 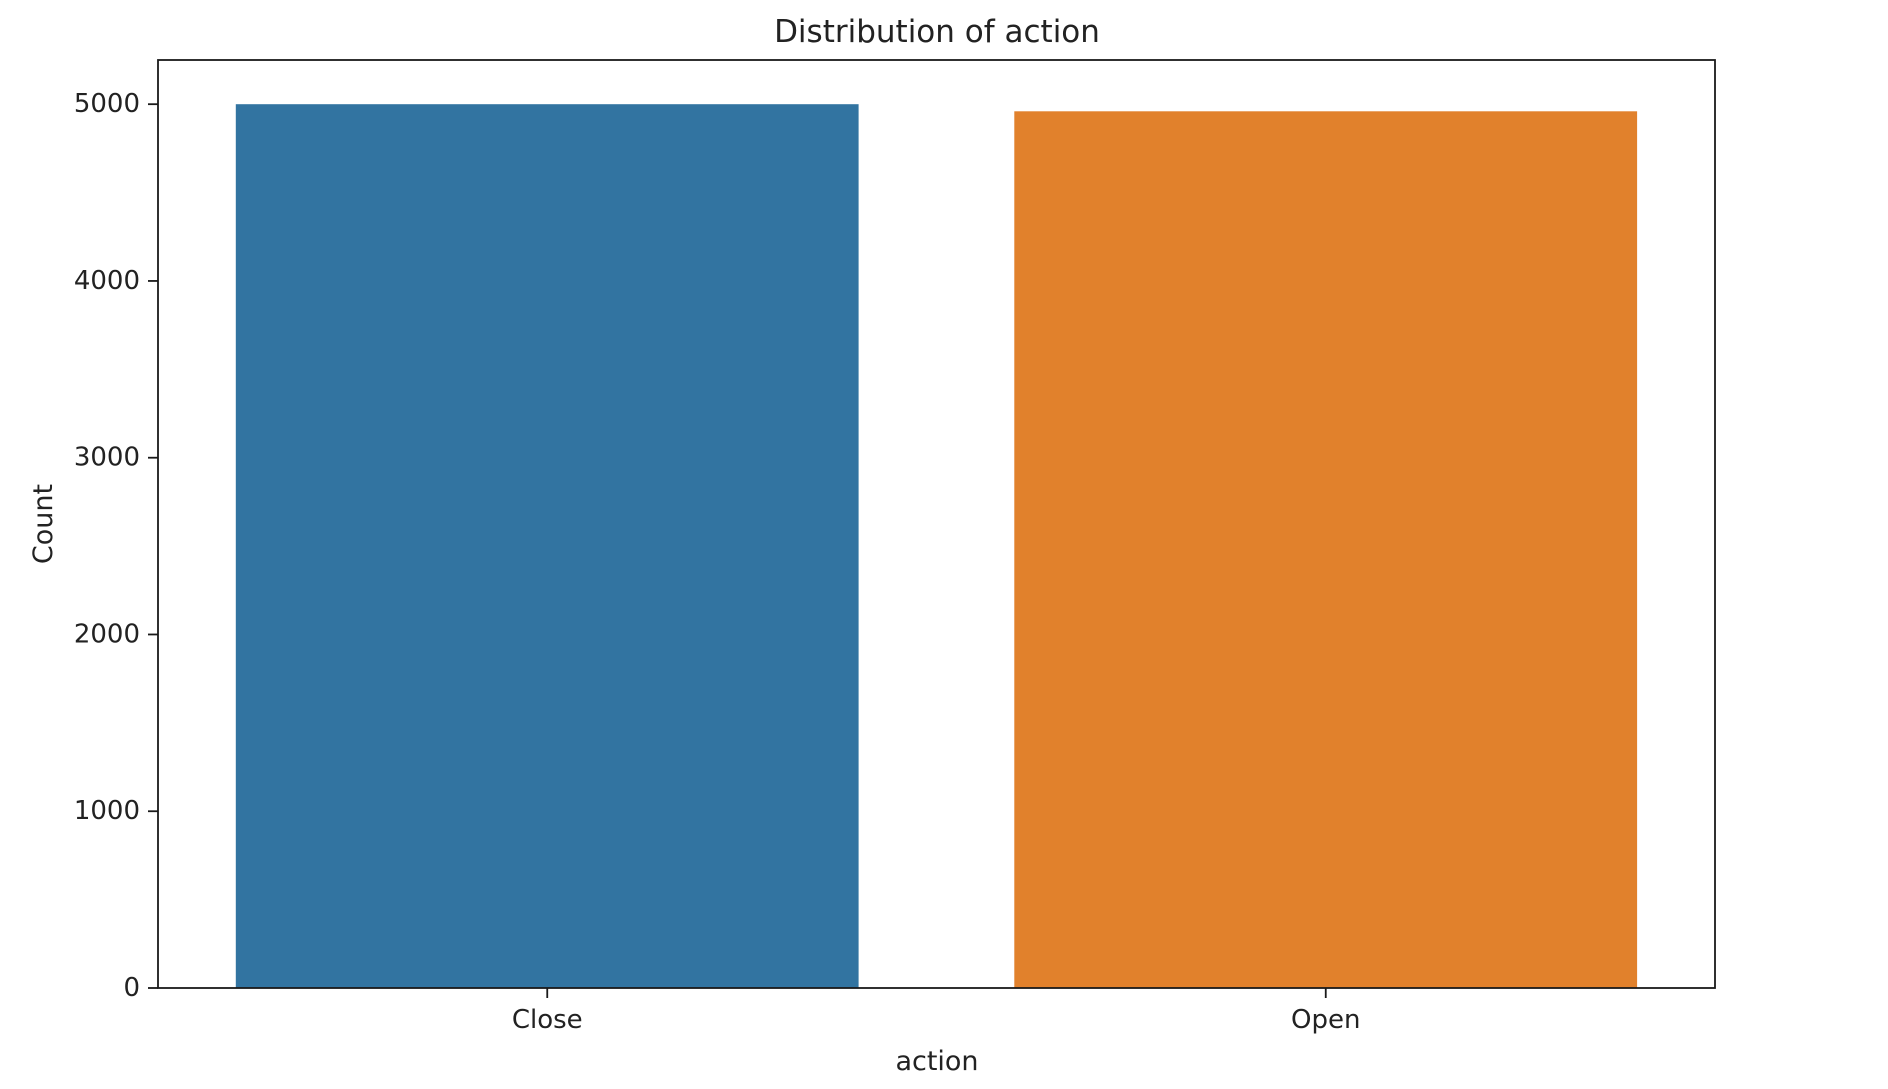 I want to click on y-tick-label: 5000, so click(x=107, y=104).